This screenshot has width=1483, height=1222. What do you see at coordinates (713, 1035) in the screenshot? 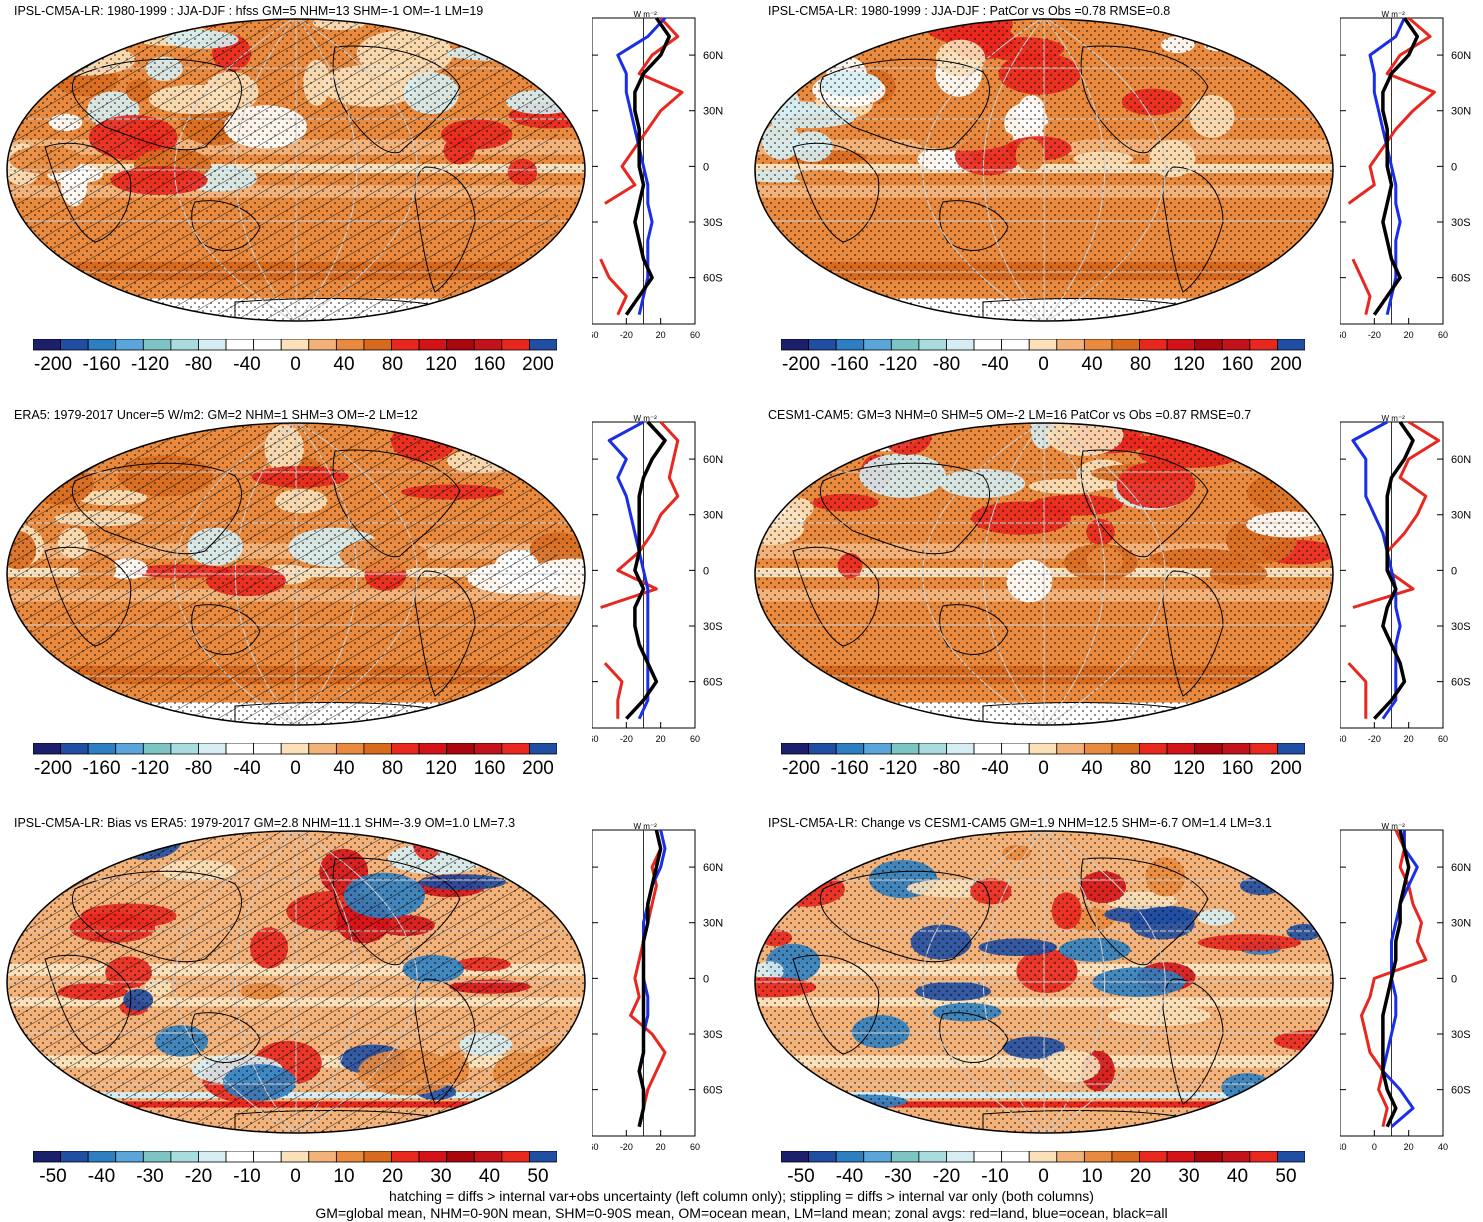
I see `zonal-lat-label: 30S` at bounding box center [713, 1035].